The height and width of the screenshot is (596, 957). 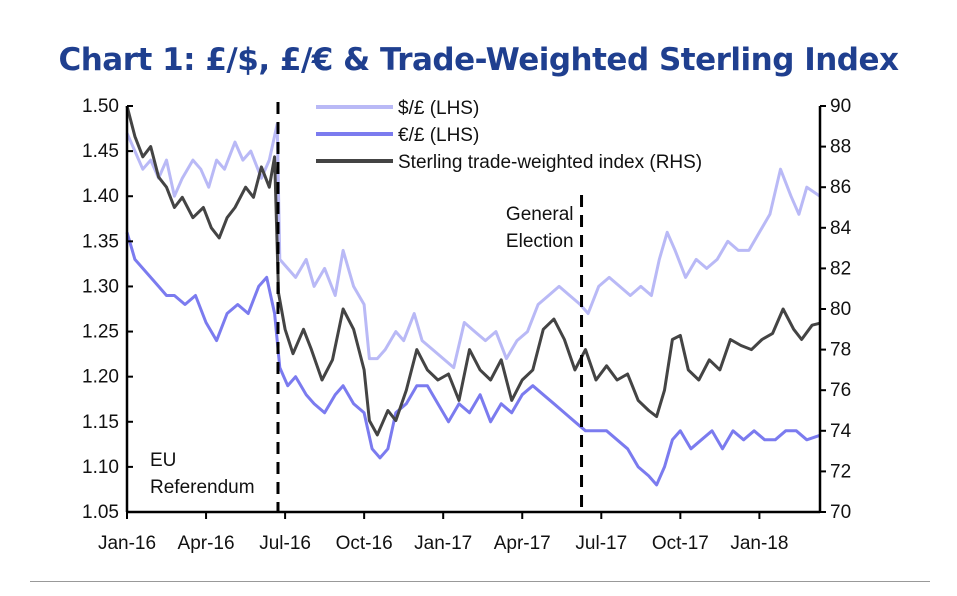 I want to click on right-tick-label: 86, so click(x=840, y=187).